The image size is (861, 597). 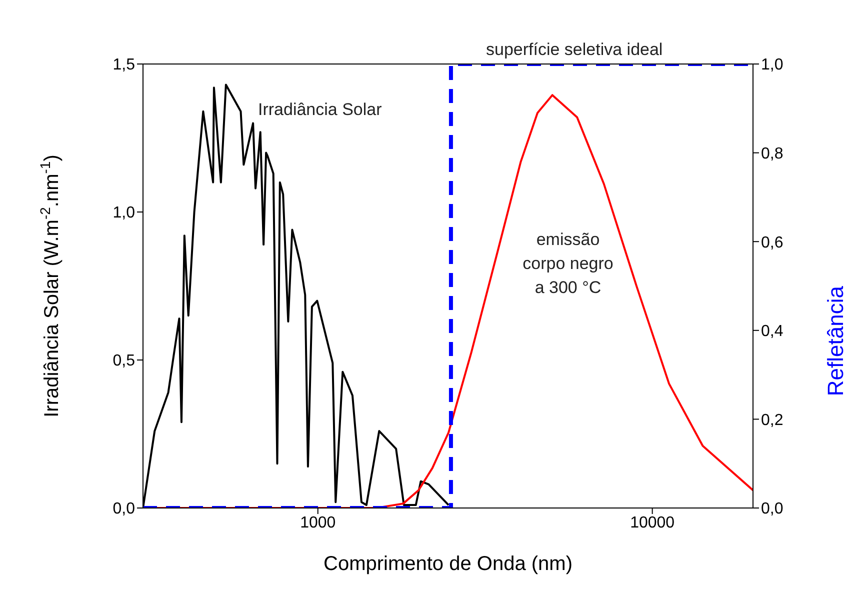 I want to click on y-tick-label: 0,0, so click(x=124, y=509).